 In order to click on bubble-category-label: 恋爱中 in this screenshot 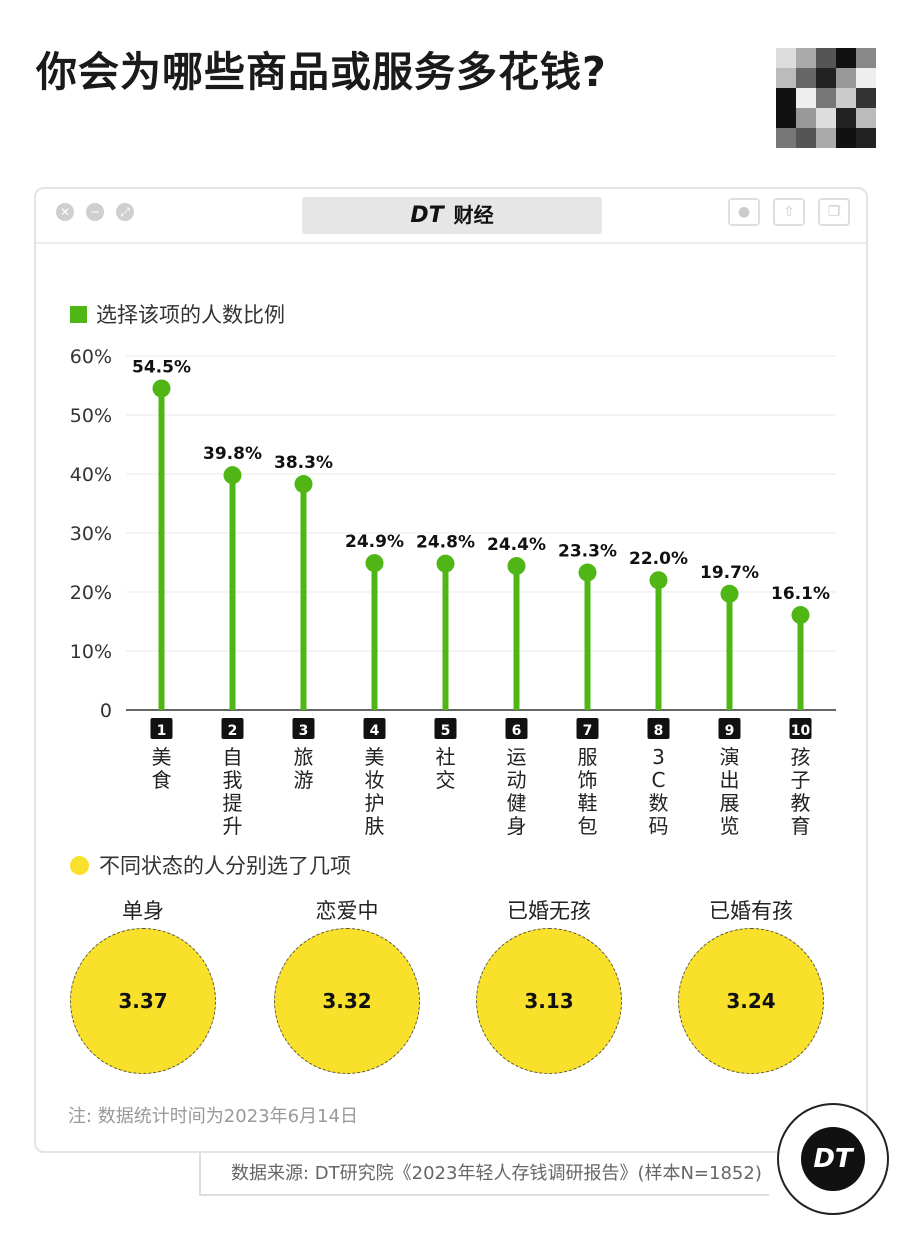, I will do `click(347, 911)`.